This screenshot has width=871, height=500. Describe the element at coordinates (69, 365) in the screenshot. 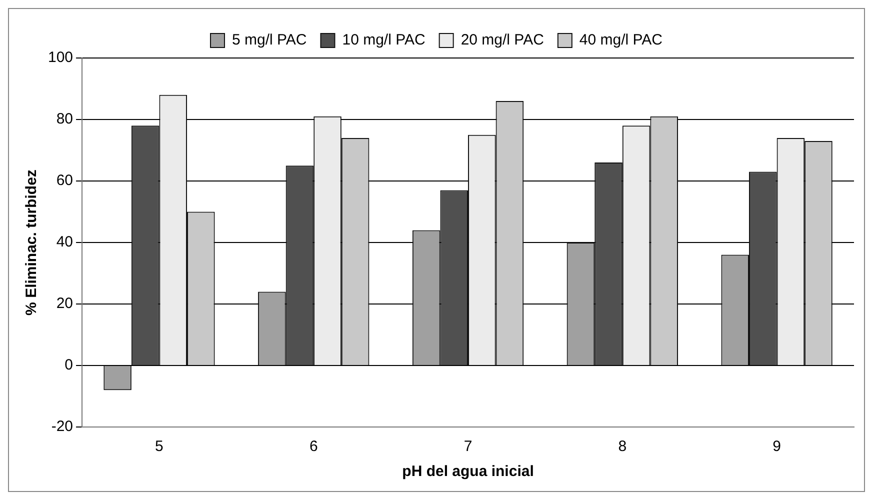

I see `y-tick-label: 0` at that location.